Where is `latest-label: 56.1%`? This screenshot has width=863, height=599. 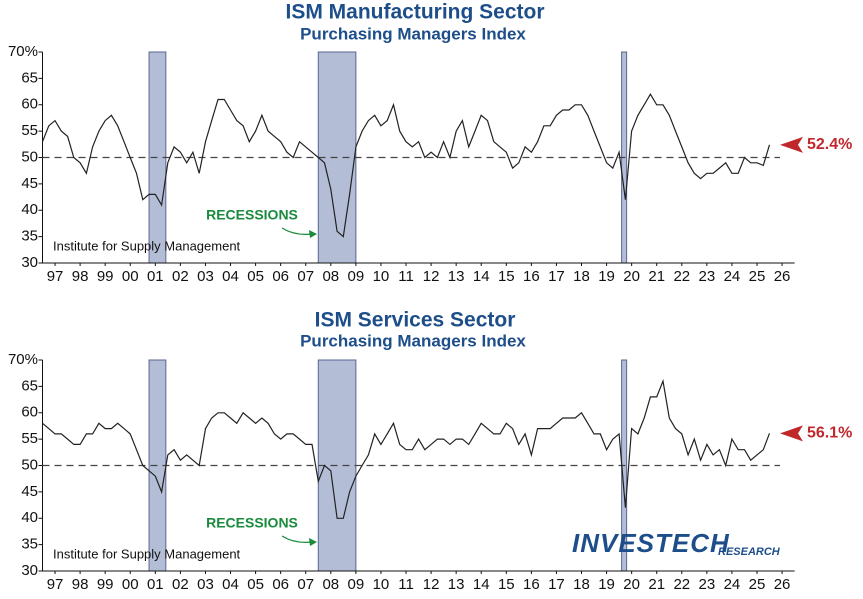
latest-label: 56.1% is located at coordinates (829, 433).